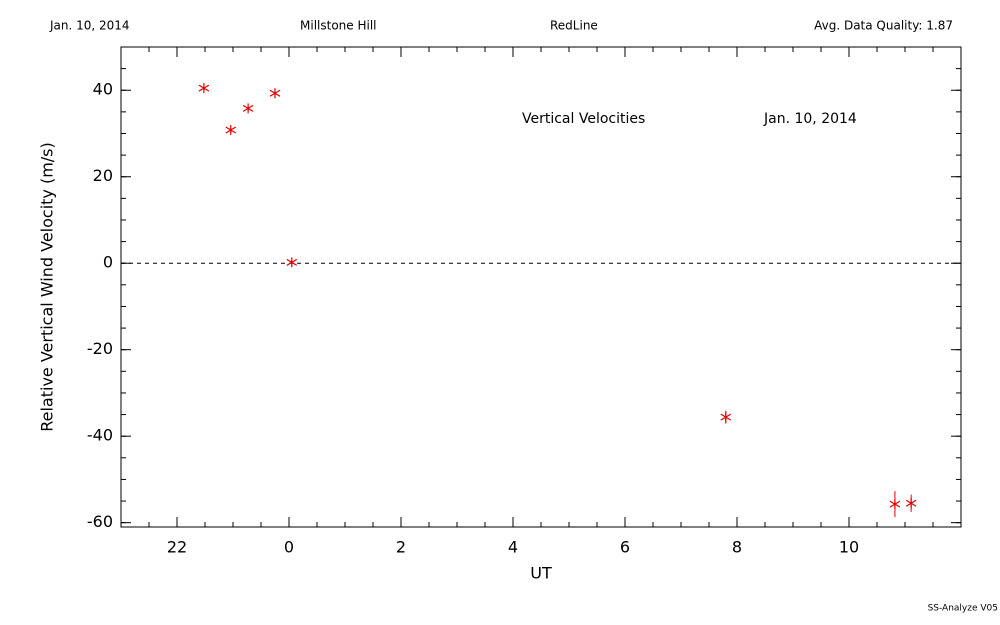  What do you see at coordinates (100, 435) in the screenshot?
I see `y-tick-label: -40` at bounding box center [100, 435].